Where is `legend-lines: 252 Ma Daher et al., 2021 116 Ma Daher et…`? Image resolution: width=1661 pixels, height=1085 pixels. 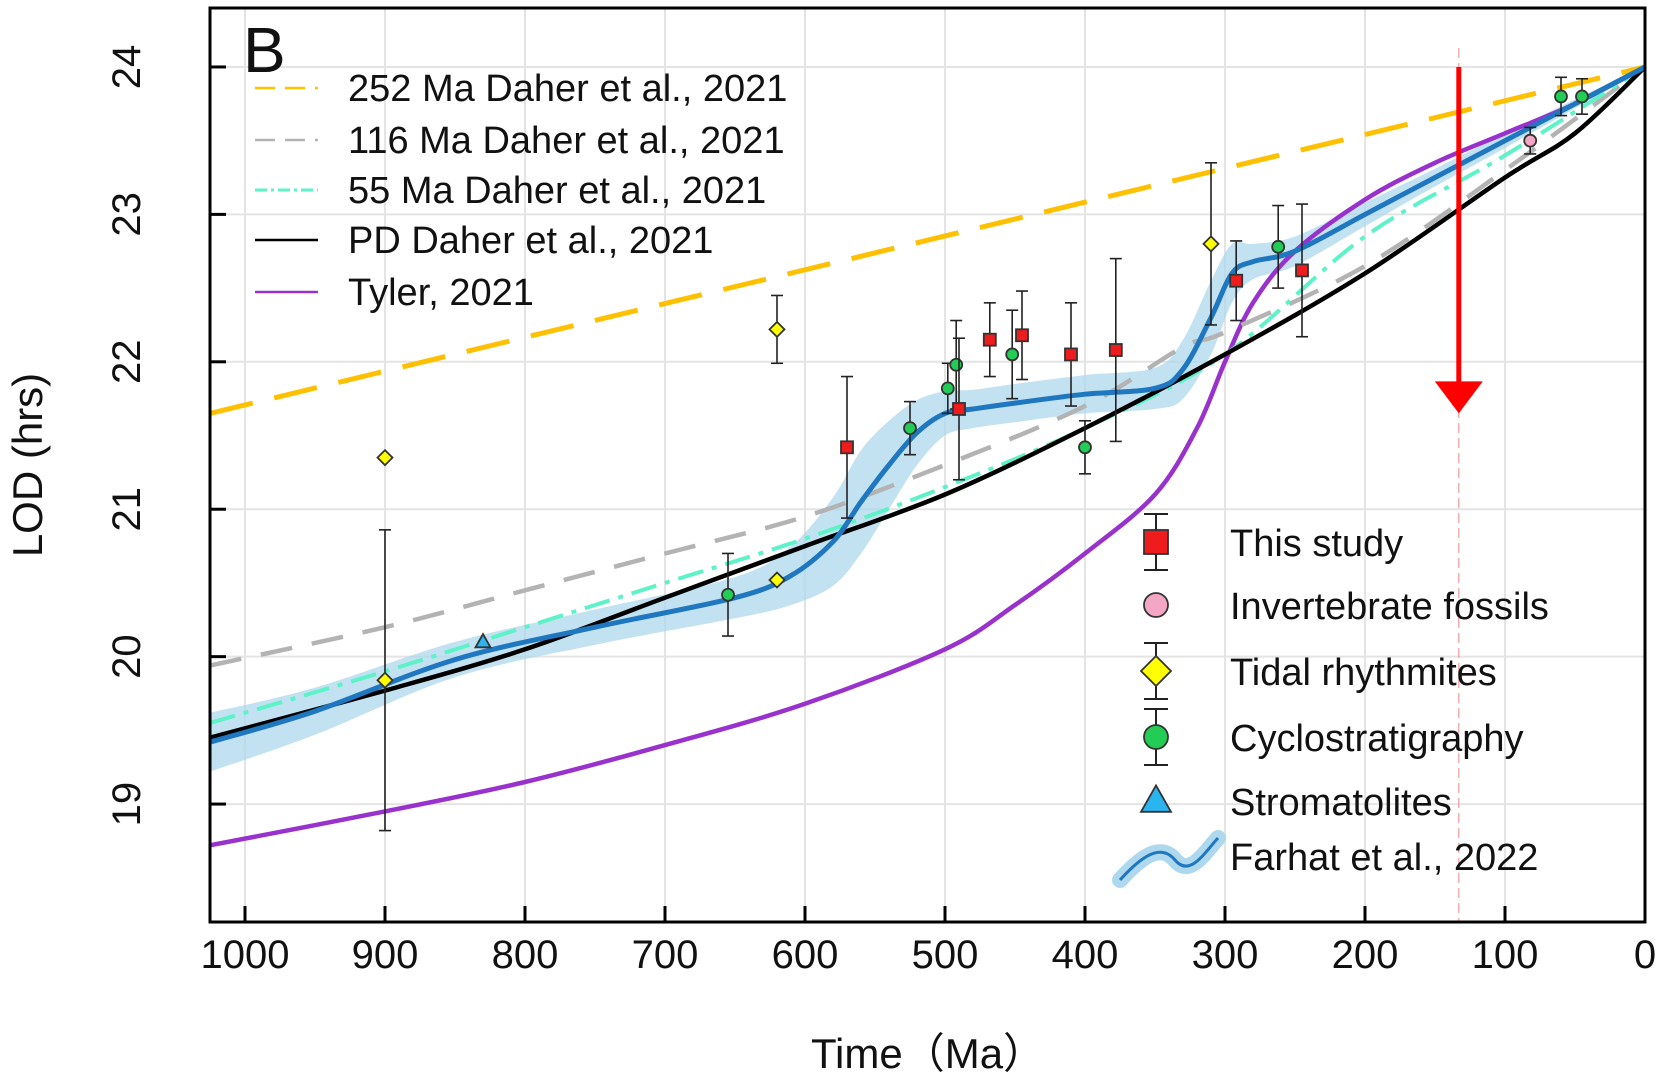 legend-lines: 252 Ma Daher et al., 2021 116 Ma Daher et… is located at coordinates (521, 191).